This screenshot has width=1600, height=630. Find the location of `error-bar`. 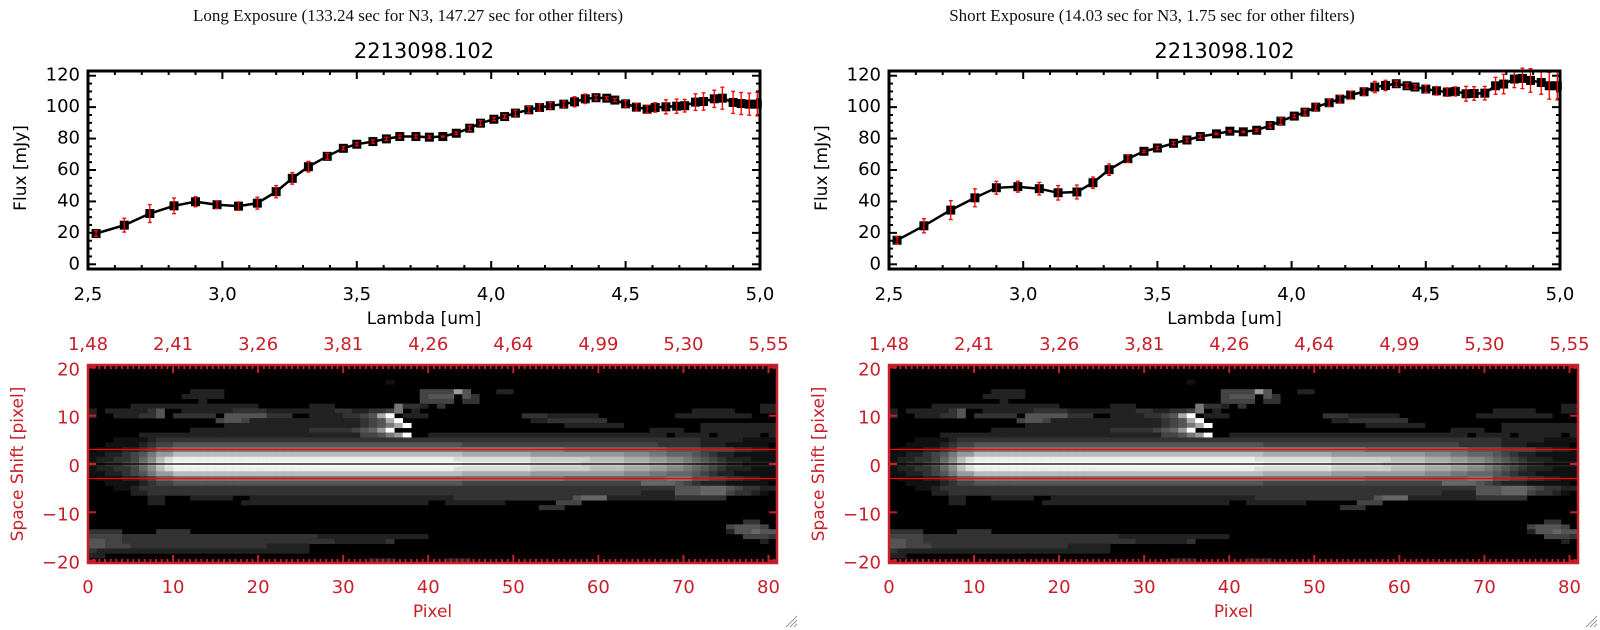

error-bar is located at coordinates (625, 104).